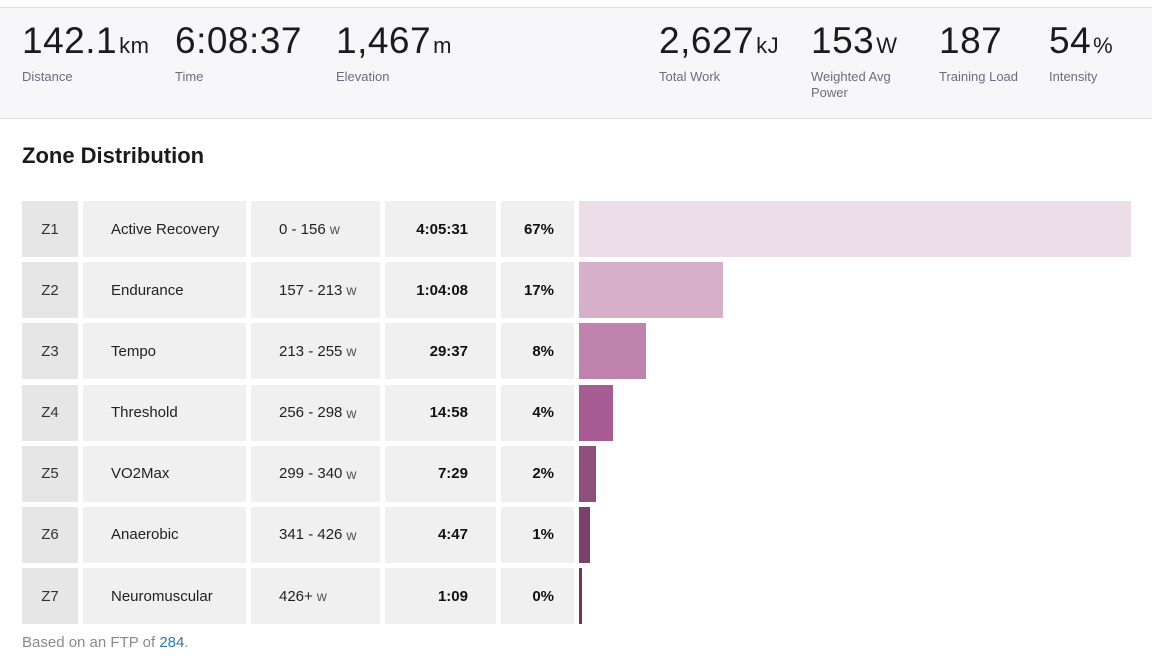 The image size is (1152, 660). Describe the element at coordinates (363, 76) in the screenshot. I see `stat-label: Elevation` at that location.